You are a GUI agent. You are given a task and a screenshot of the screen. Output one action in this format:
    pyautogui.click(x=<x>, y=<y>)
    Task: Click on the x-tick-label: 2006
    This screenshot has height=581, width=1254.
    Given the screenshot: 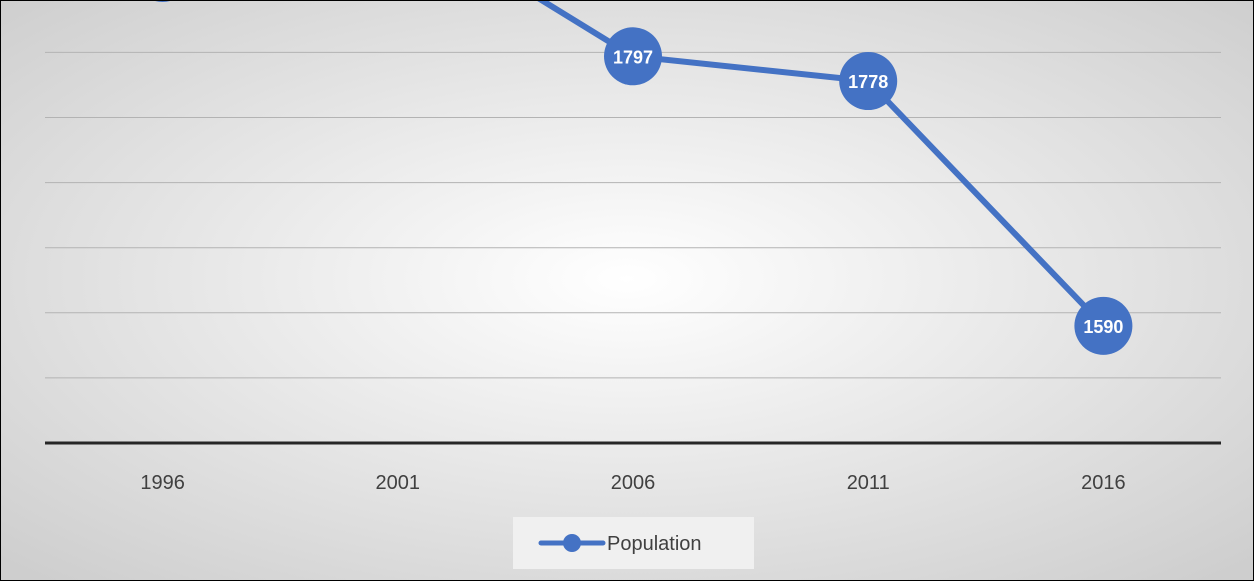 What is the action you would take?
    pyautogui.click(x=633, y=483)
    